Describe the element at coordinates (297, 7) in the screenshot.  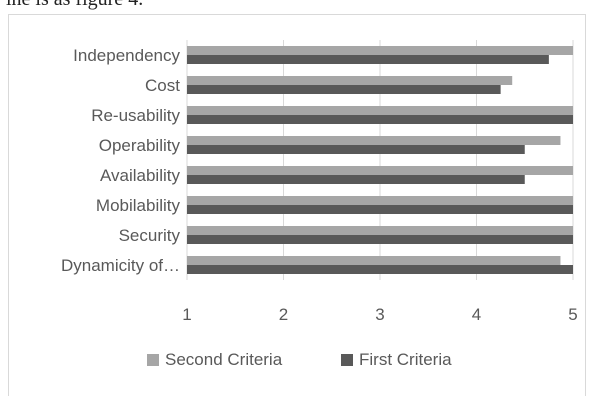
I see `caption-strip: ine is as figure 4.` at that location.